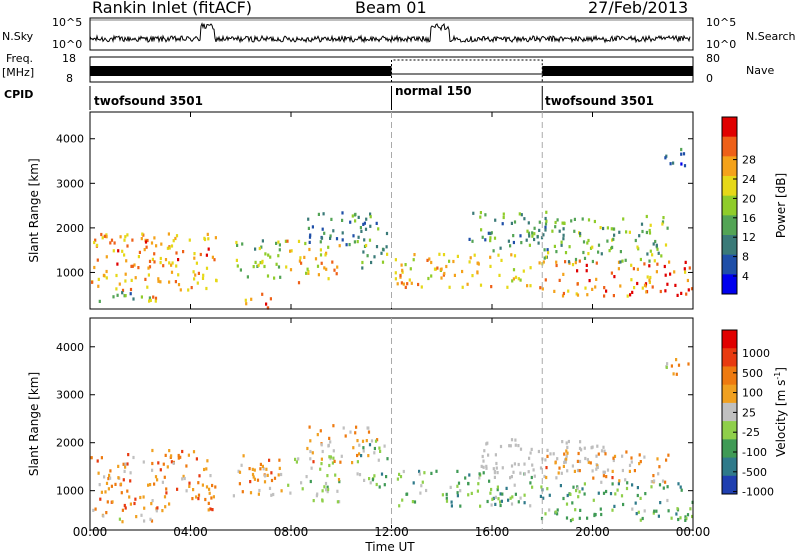 The image size is (800, 554). What do you see at coordinates (70, 228) in the screenshot?
I see `y-tick-label: 2000` at bounding box center [70, 228].